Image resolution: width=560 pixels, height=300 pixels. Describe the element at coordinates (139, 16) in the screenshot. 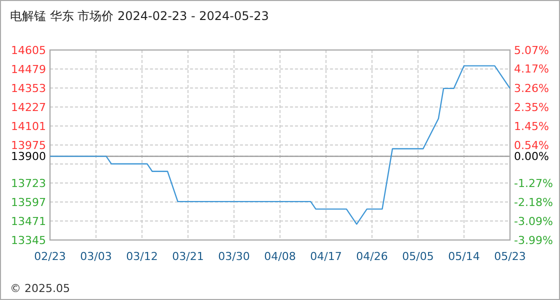

I see `chart-title: 电解锰 华东 市场价 2024-02-23 - 2024-05-23` at that location.